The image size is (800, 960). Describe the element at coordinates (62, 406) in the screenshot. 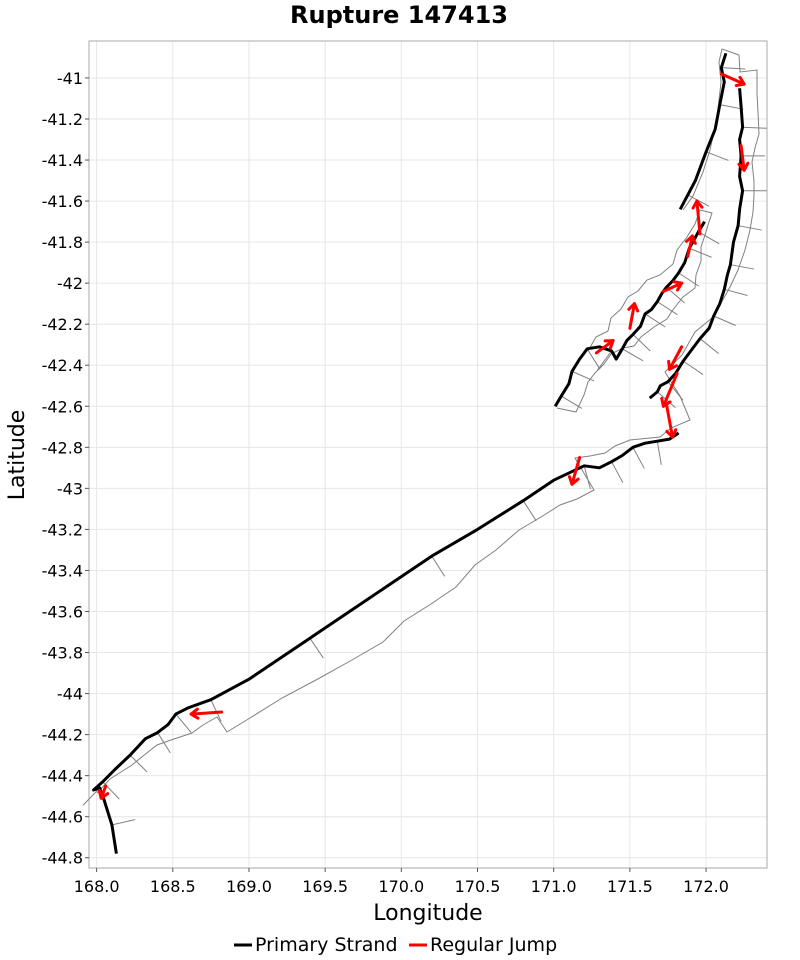

I see `y-tick-label: -42.6` at that location.